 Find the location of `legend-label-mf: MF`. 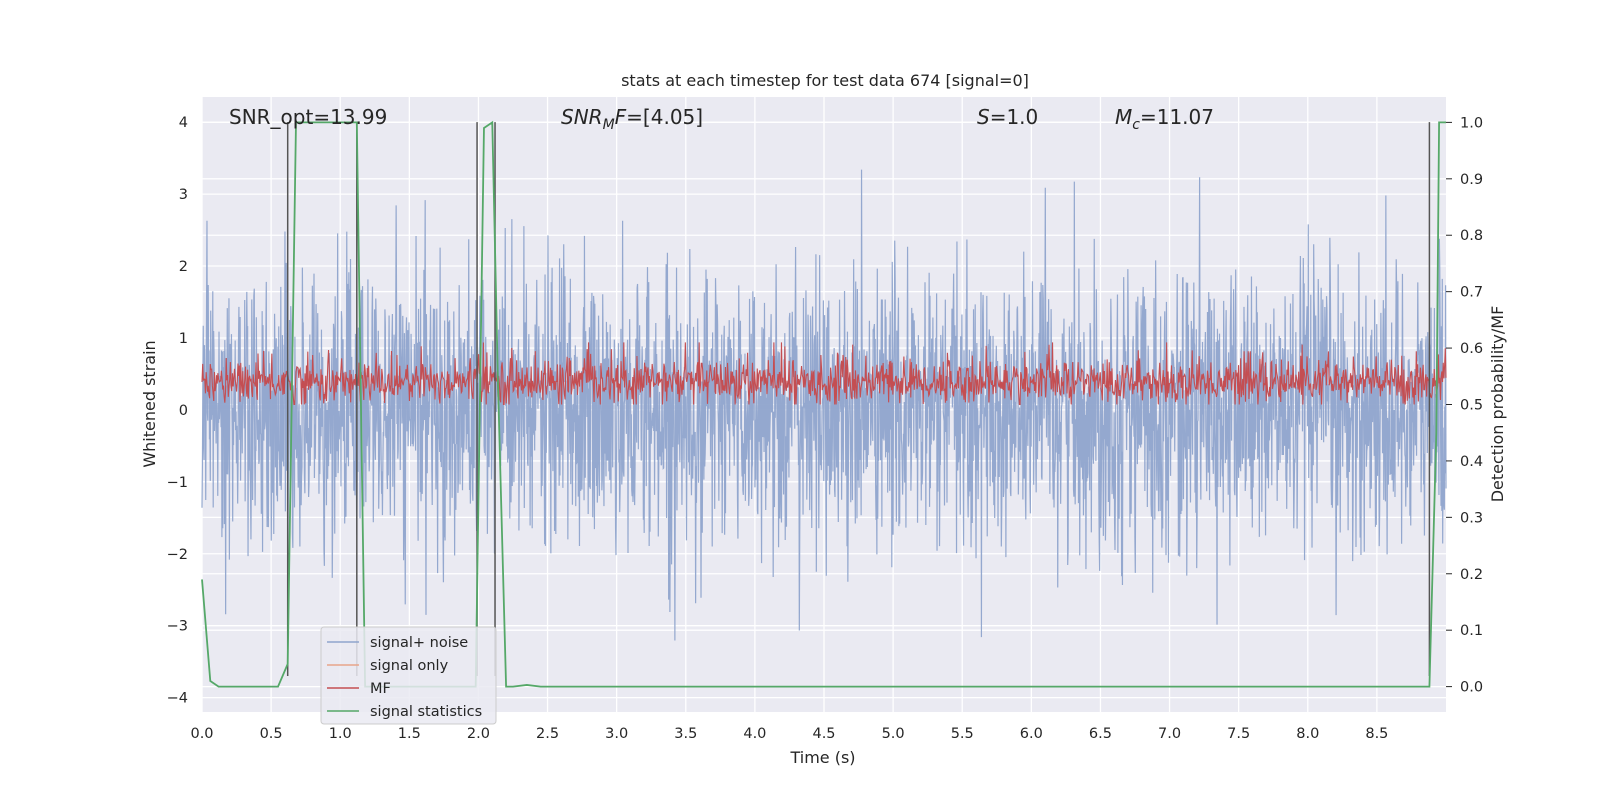

legend-label-mf: MF is located at coordinates (380, 689).